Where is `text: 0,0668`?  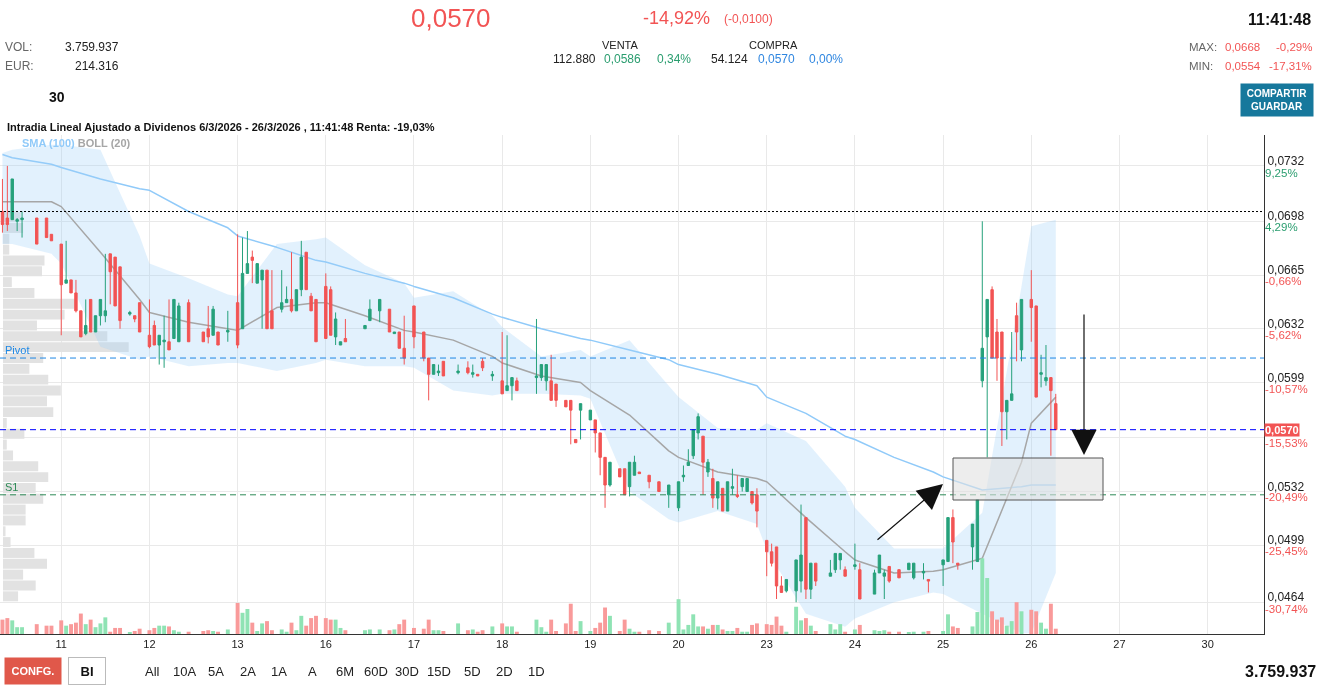
text: 0,0668 is located at coordinates (1243, 47).